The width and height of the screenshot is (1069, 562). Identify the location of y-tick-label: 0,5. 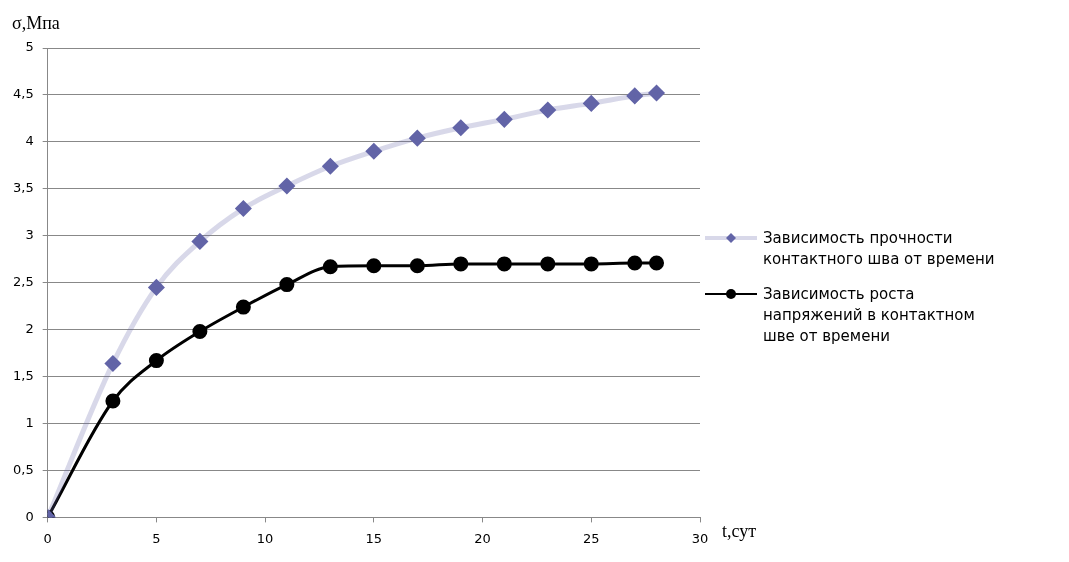
(23, 469).